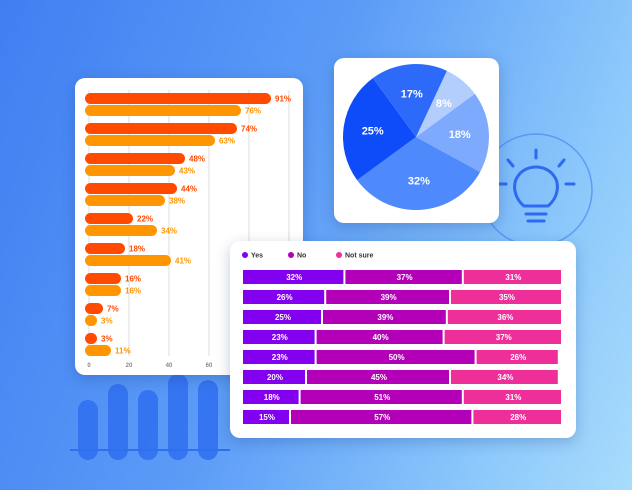 The width and height of the screenshot is (632, 490). I want to click on segment-label: 45%, so click(379, 377).